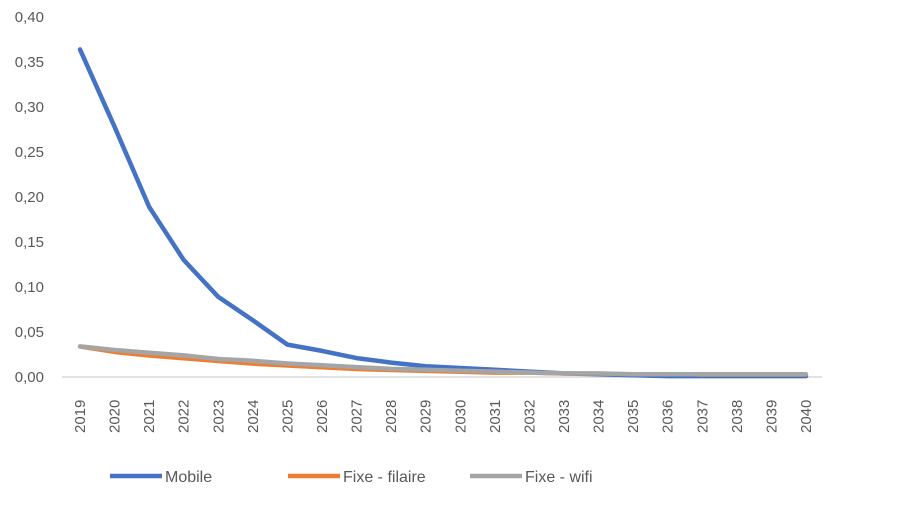 The image size is (916, 506). I want to click on x-tick-label: 2038, so click(737, 416).